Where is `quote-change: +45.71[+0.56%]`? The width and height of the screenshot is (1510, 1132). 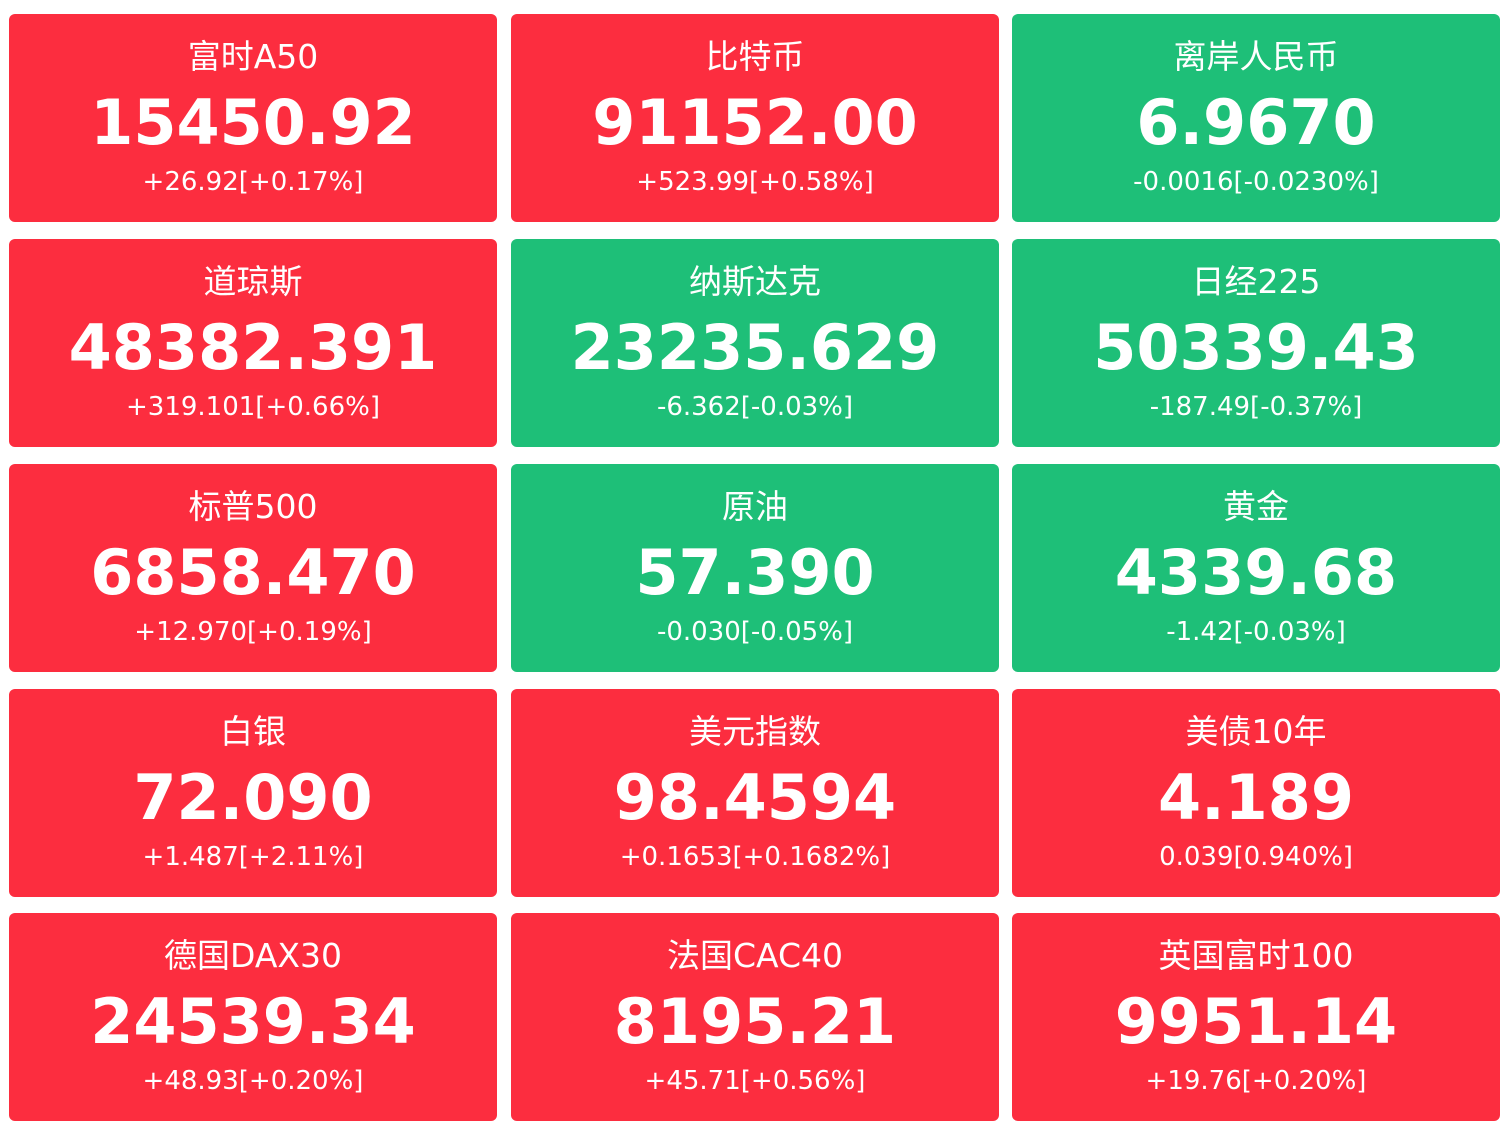
quote-change: +45.71[+0.56%] is located at coordinates (755, 1081).